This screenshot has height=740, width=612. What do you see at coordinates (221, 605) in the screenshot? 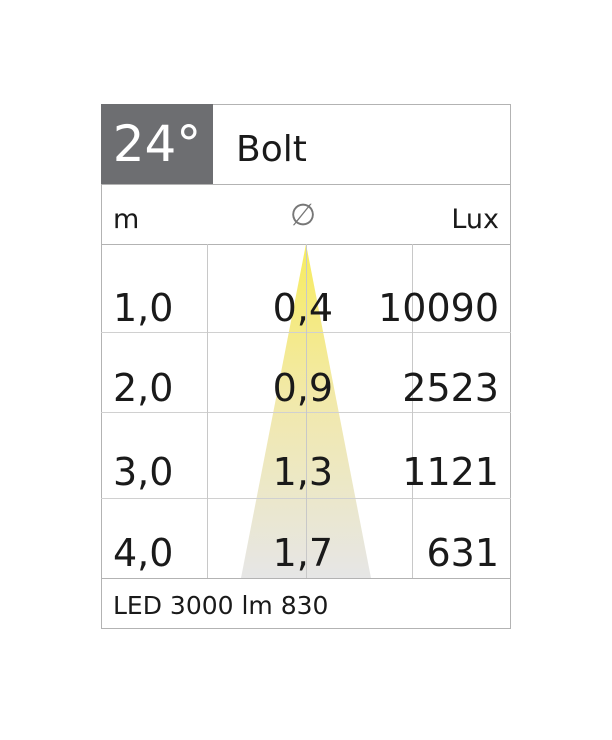
I see `light-source-label: LED 3000 lm 830` at bounding box center [221, 605].